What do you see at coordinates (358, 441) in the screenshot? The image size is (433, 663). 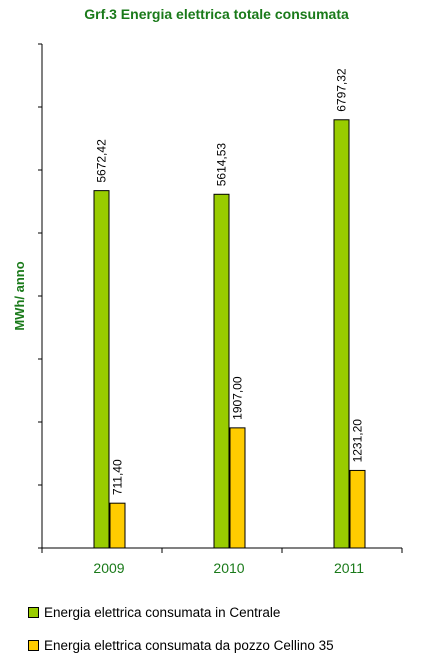 I see `data-label-pozzo: 1231,20` at bounding box center [358, 441].